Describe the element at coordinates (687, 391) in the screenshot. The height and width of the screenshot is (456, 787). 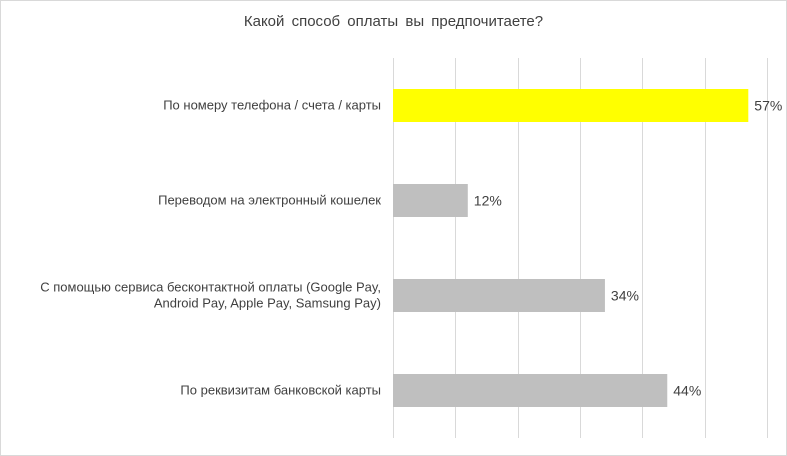
I see `data-label: 44%` at that location.